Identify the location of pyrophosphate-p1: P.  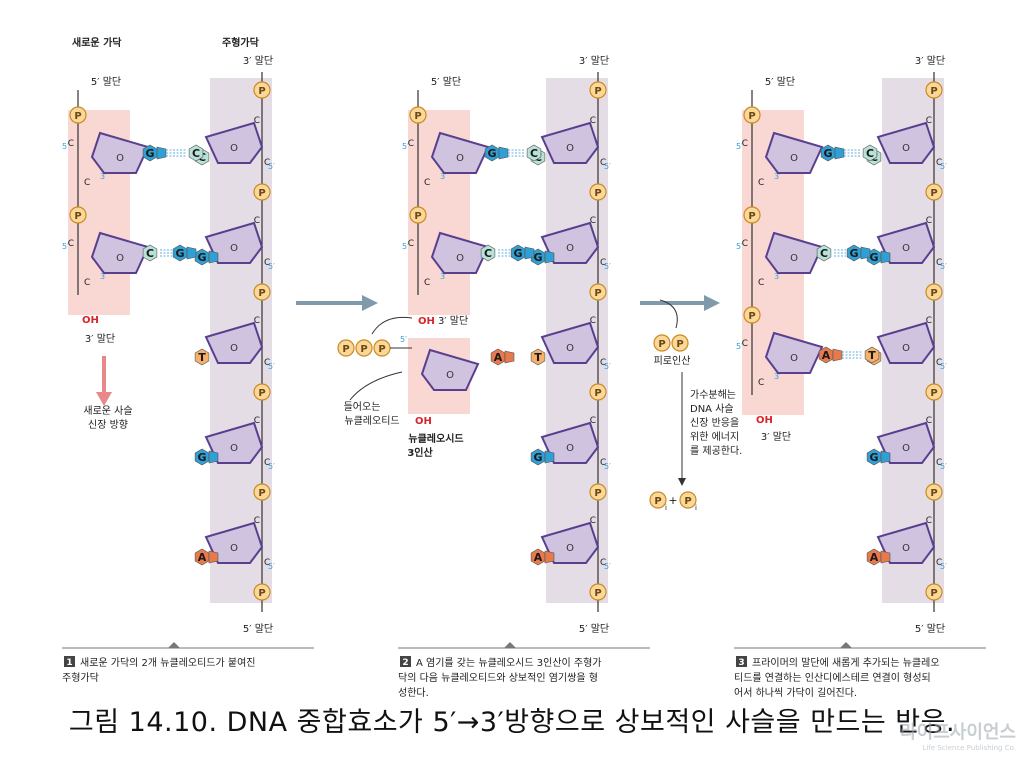
(662, 343).